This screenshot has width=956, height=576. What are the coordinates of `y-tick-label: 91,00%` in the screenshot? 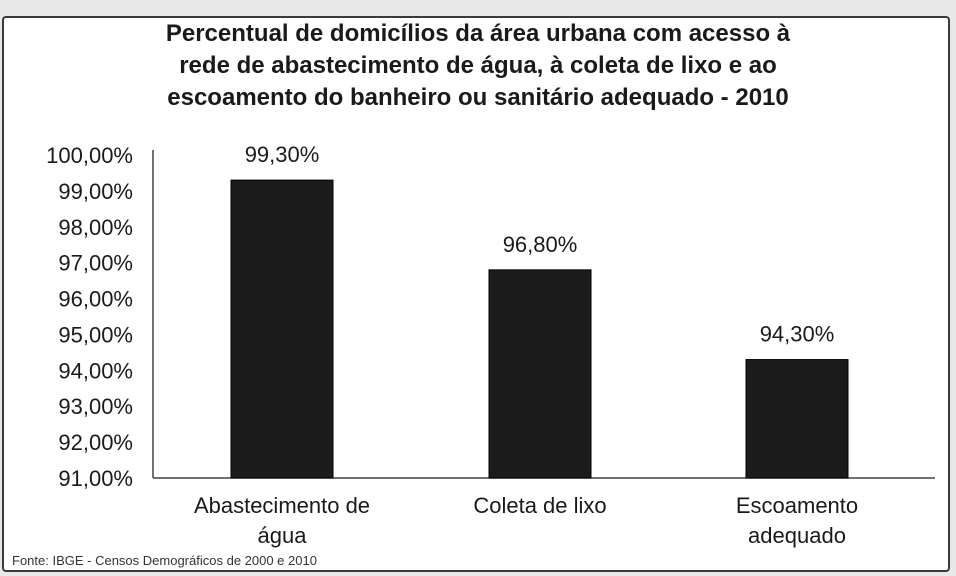 It's located at (95, 478).